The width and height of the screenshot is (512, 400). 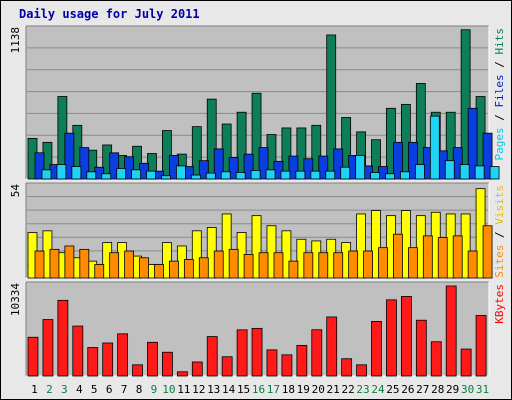 I want to click on x-tick-label: 24, so click(x=378, y=389).